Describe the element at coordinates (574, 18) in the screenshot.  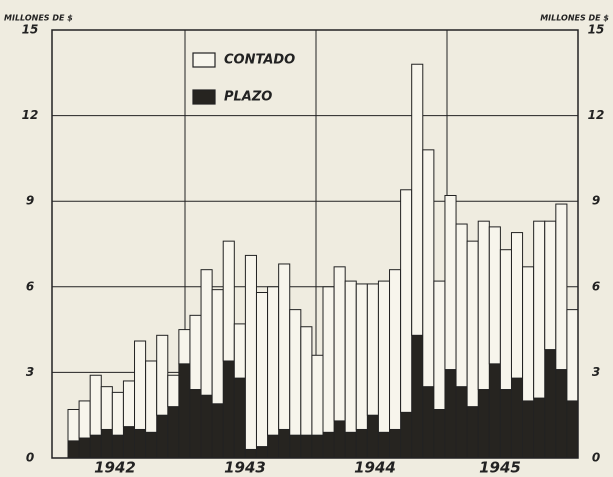
I see `y2-axis-label: MILLONES DE $` at that location.